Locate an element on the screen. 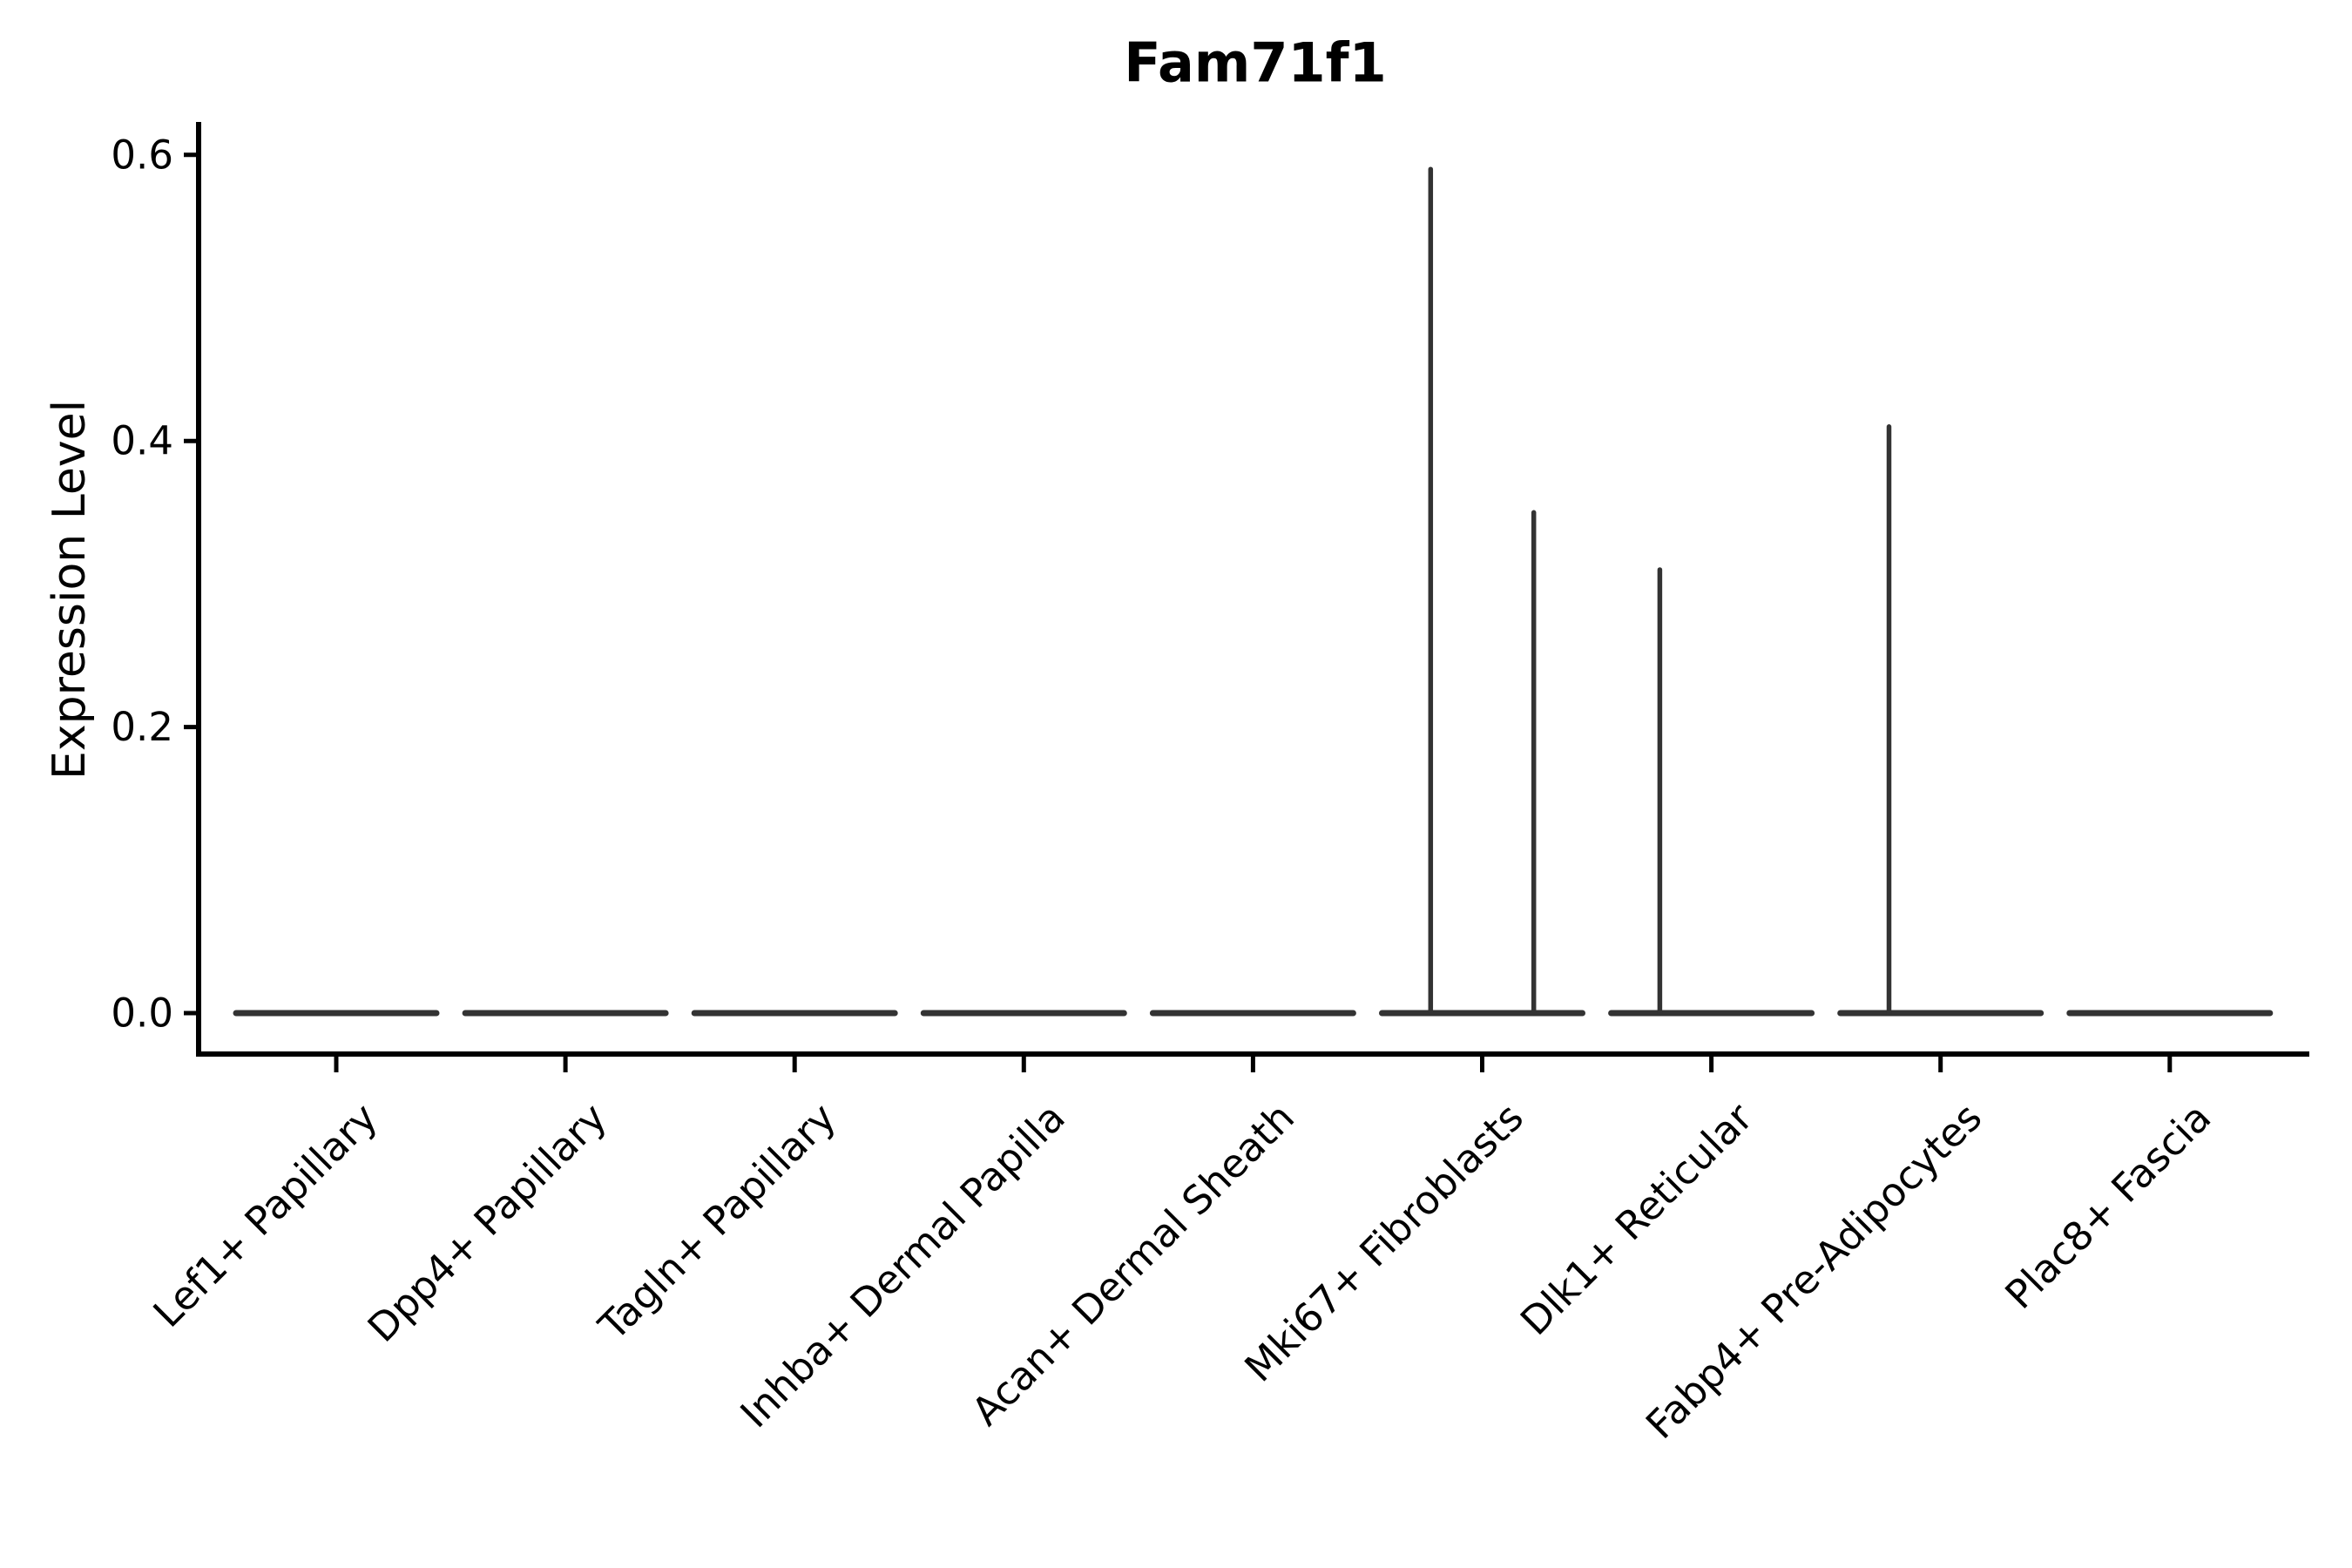 This screenshot has height=1568, width=2352. y-axis-label: Expression Level is located at coordinates (70, 590).